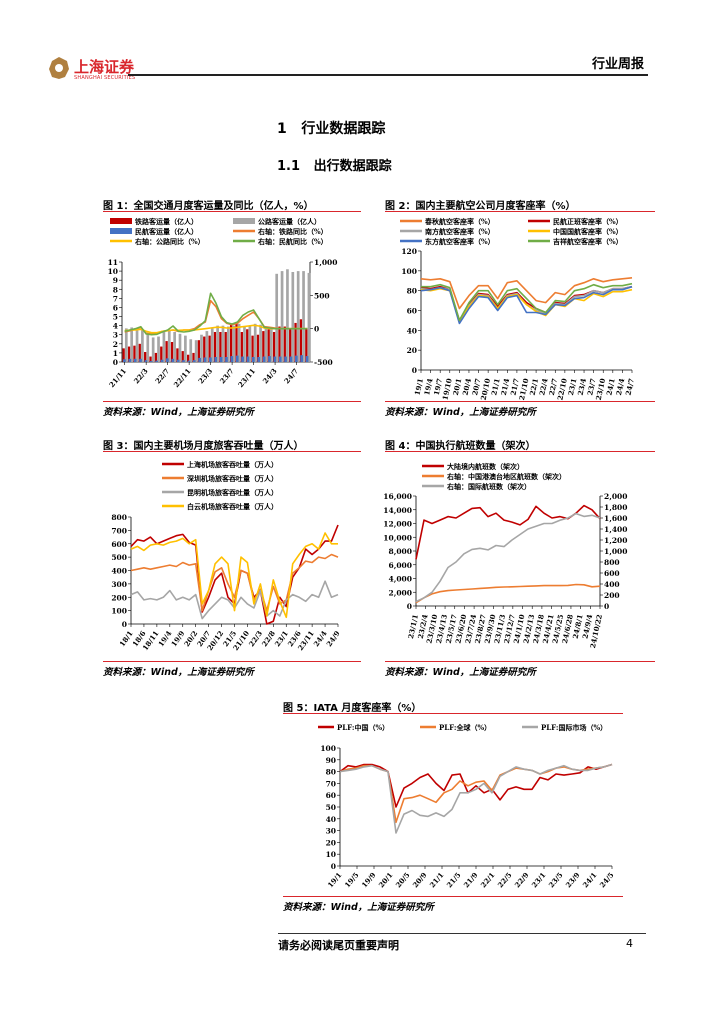  I want to click on x-tick-label: 20/4, so click(467, 386).